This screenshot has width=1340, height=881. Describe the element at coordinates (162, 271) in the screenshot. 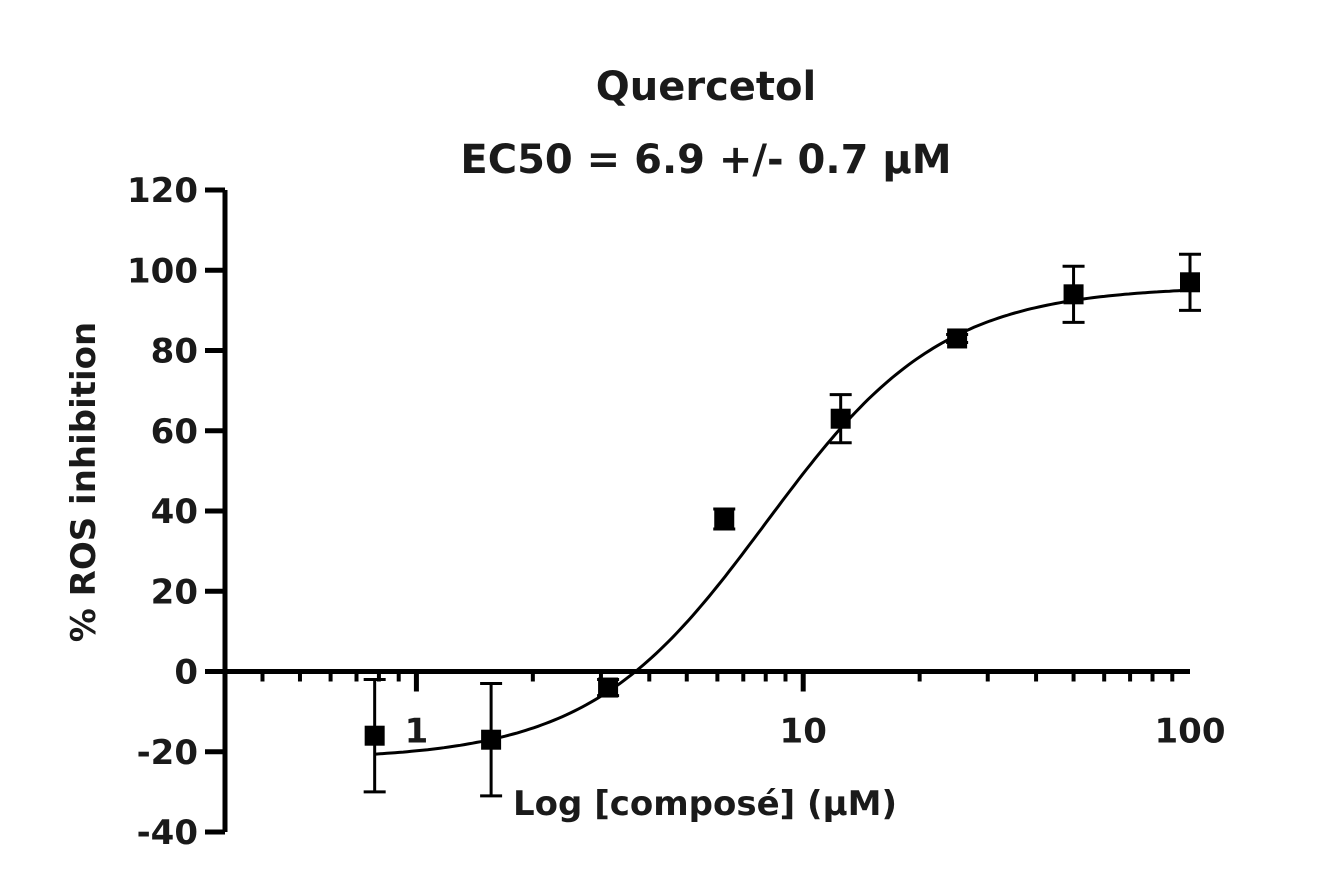

I see `y-tick-label: 100` at that location.